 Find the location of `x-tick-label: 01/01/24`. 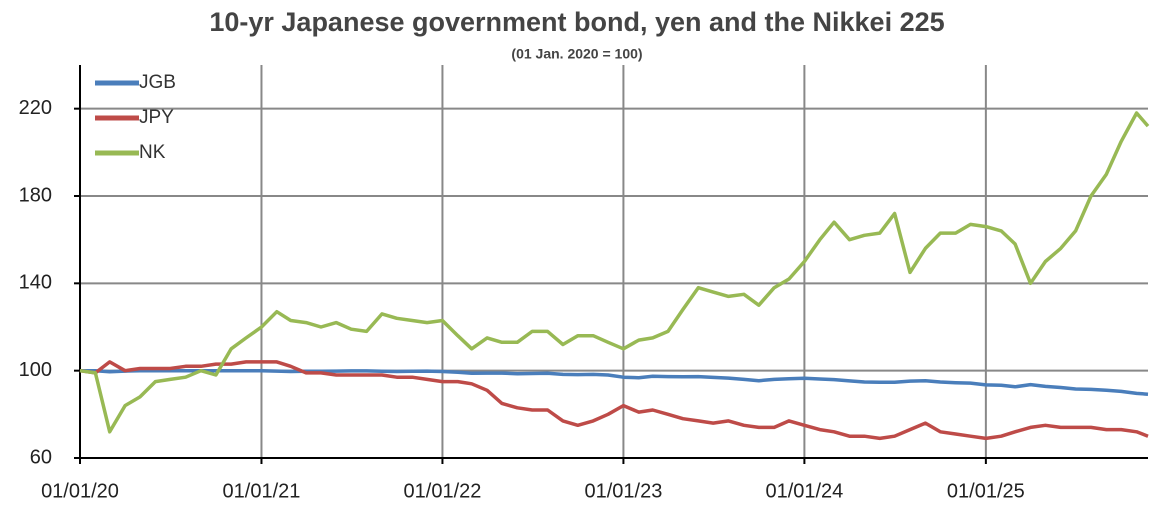

x-tick-label: 01/01/24 is located at coordinates (804, 491).